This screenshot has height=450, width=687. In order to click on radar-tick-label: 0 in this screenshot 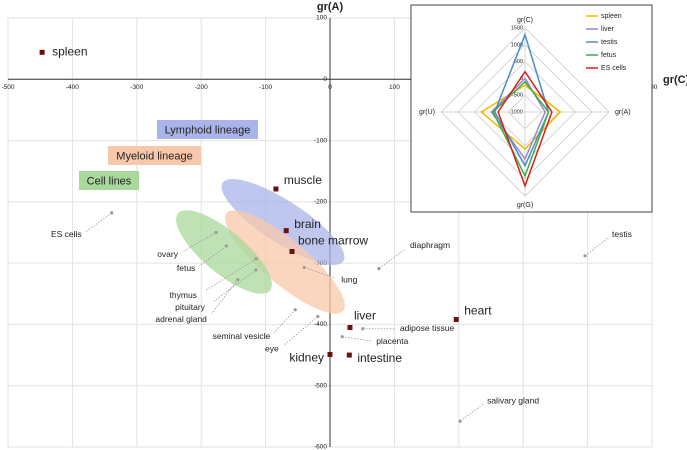, I will do `click(521, 79)`.